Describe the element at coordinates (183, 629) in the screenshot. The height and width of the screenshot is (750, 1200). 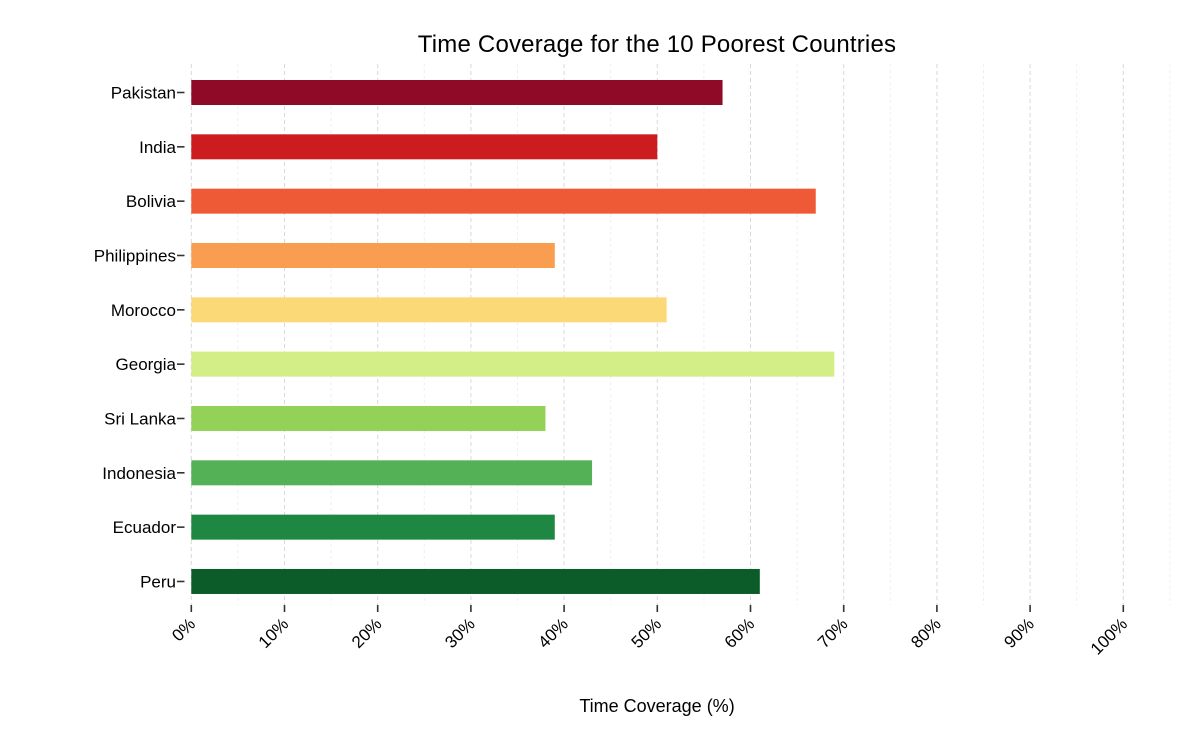
I see `x-axis-tick-label: 0%` at that location.